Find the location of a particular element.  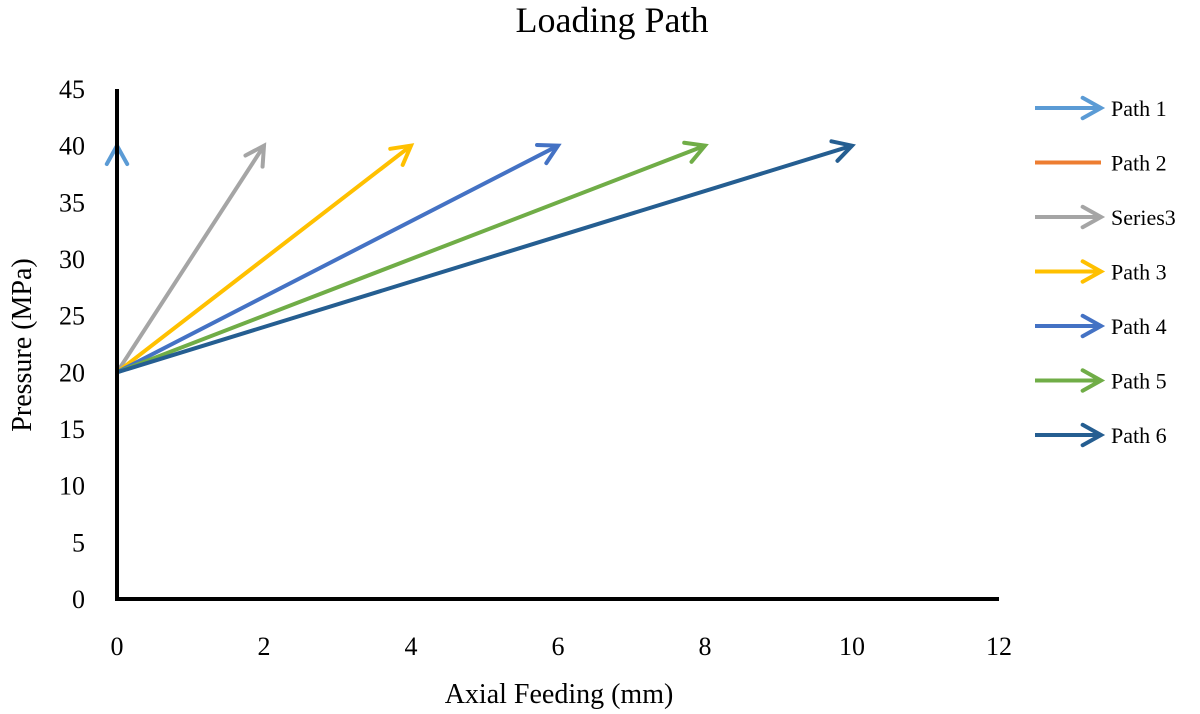

legend-item: Path 1 is located at coordinates (1101, 108).